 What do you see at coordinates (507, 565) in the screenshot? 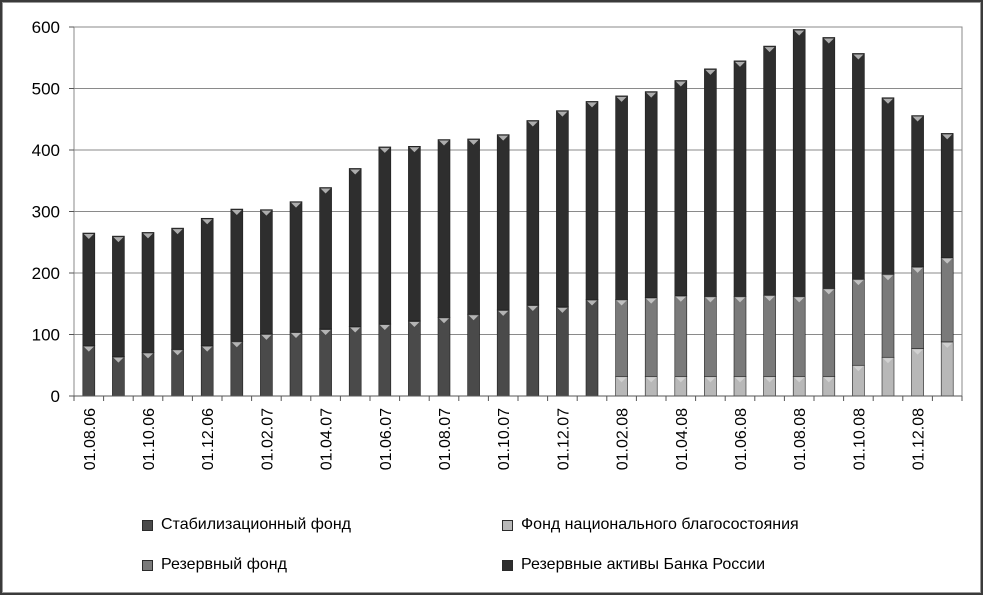
I see `legend-swatch-bank-of-russia-reserves` at bounding box center [507, 565].